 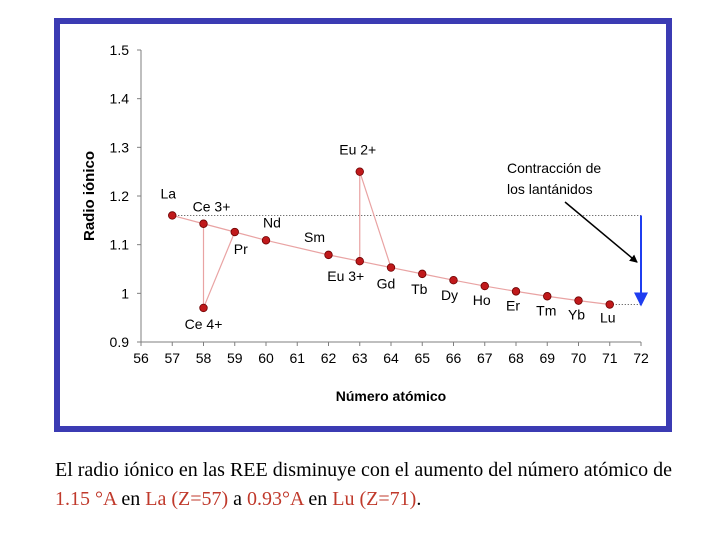 I want to click on caption-text-5: ., so click(x=419, y=499).